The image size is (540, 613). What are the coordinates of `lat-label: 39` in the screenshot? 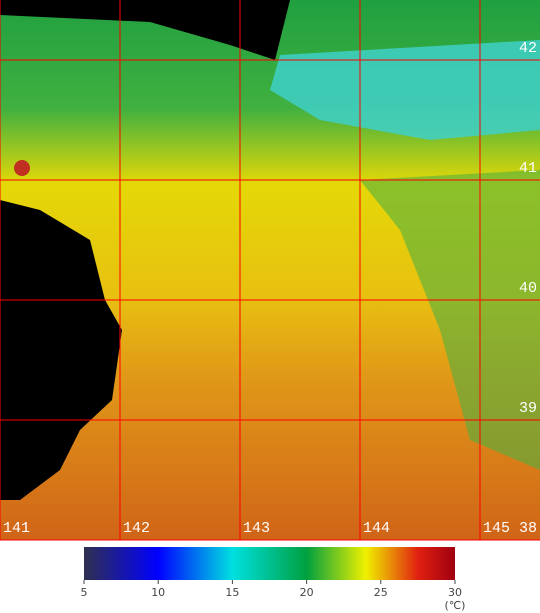 It's located at (528, 408).